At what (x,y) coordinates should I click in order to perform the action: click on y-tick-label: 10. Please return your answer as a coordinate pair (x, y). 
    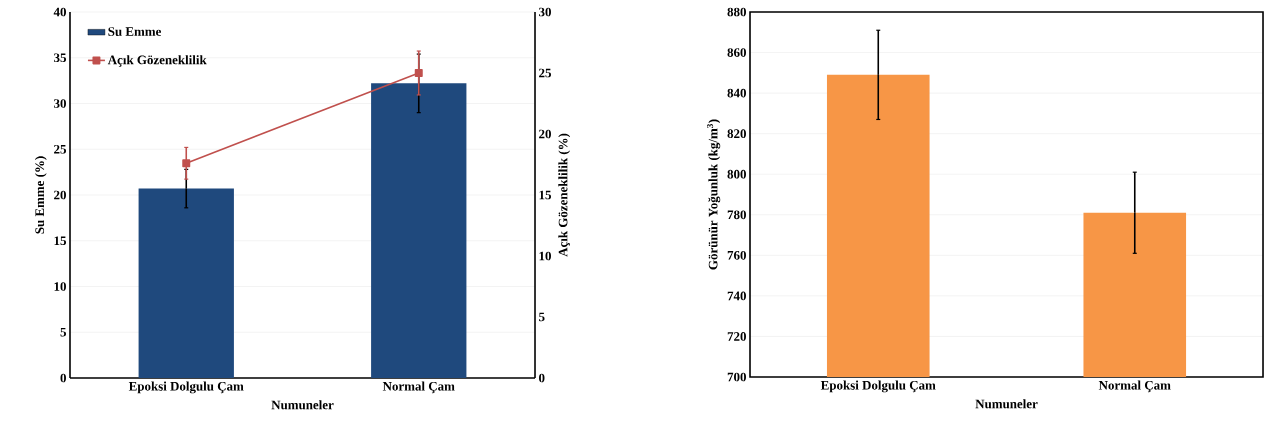
    Looking at the image, I should click on (60, 286).